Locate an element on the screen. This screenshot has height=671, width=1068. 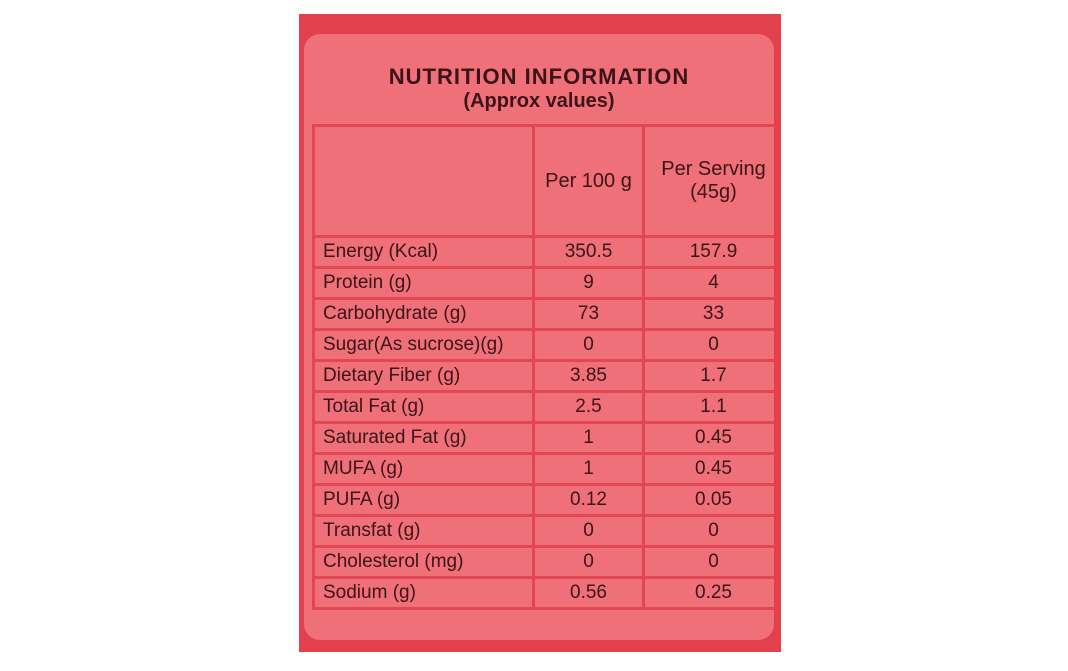
table-row: Total Fat (g) 2.5 1.1 is located at coordinates (543, 407).